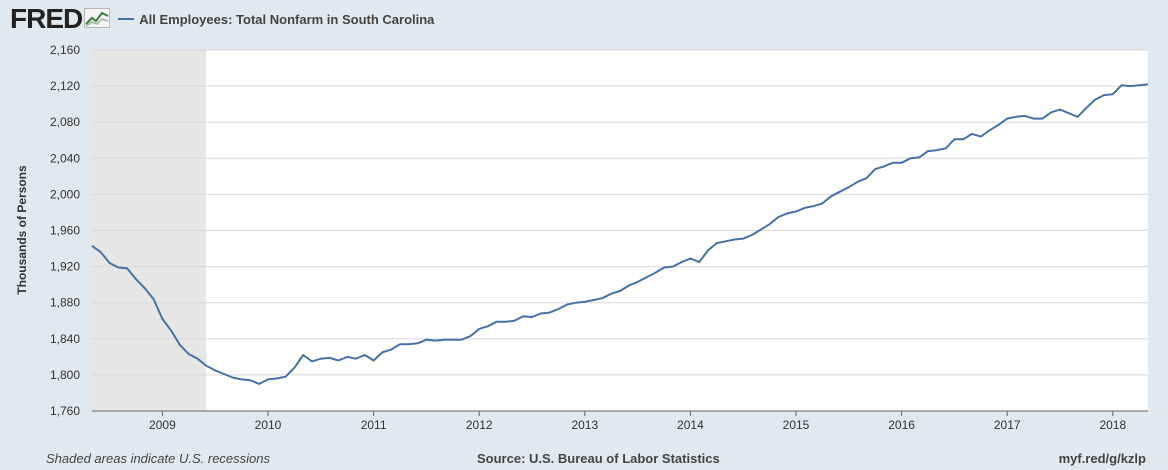 The width and height of the screenshot is (1168, 470). What do you see at coordinates (1007, 425) in the screenshot?
I see `x-tick-label: 2017` at bounding box center [1007, 425].